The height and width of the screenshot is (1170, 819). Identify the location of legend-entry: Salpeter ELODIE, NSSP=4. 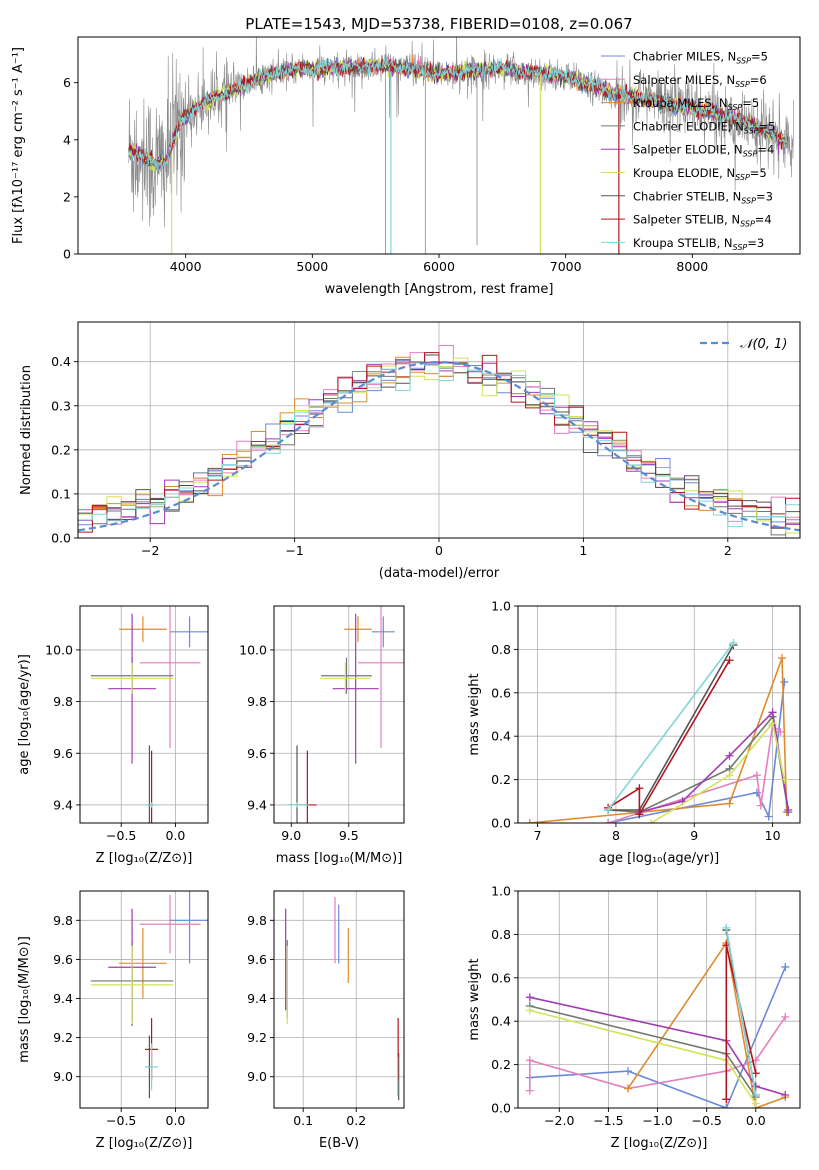
(703, 151).